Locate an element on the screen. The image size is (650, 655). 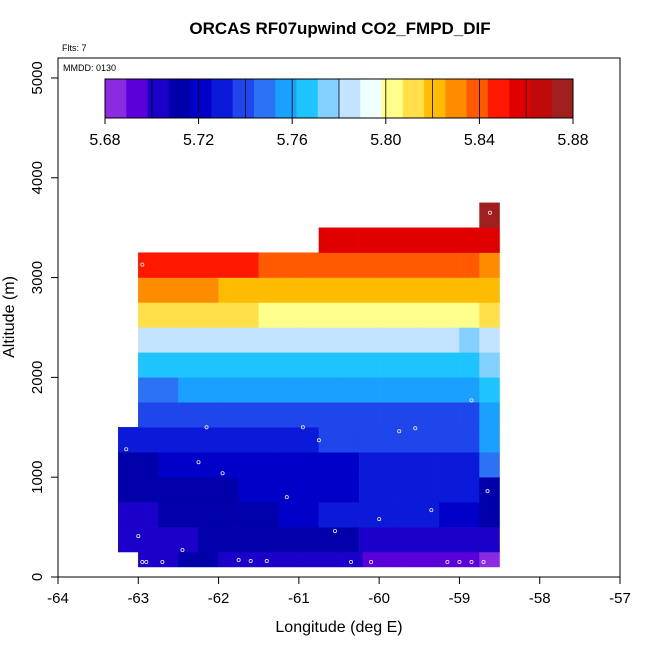
y-tick-label: 5000 is located at coordinates (37, 77).